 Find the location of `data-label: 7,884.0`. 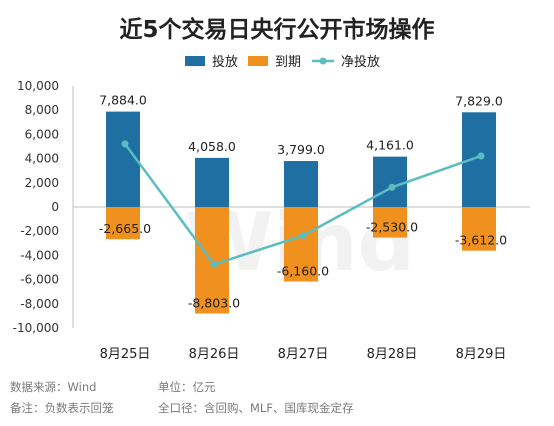

data-label: 7,884.0 is located at coordinates (123, 100).